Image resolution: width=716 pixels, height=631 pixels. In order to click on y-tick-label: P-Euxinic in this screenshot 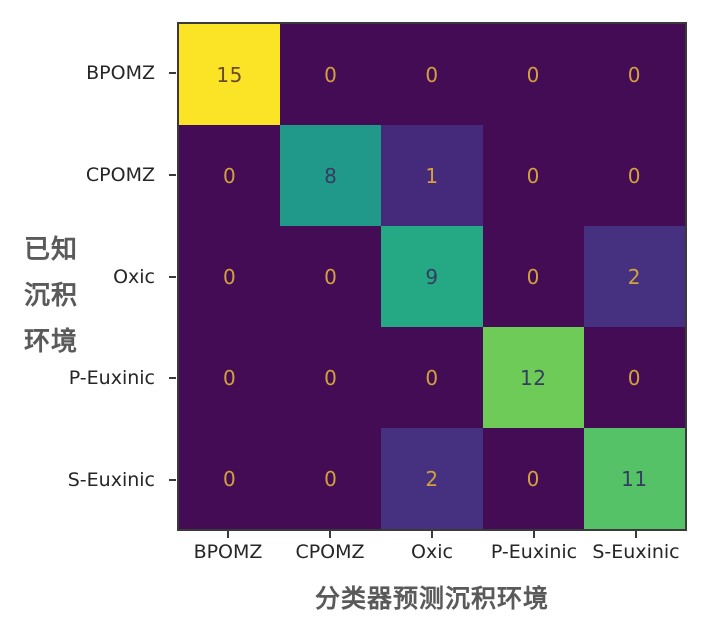, I will do `click(111, 378)`.